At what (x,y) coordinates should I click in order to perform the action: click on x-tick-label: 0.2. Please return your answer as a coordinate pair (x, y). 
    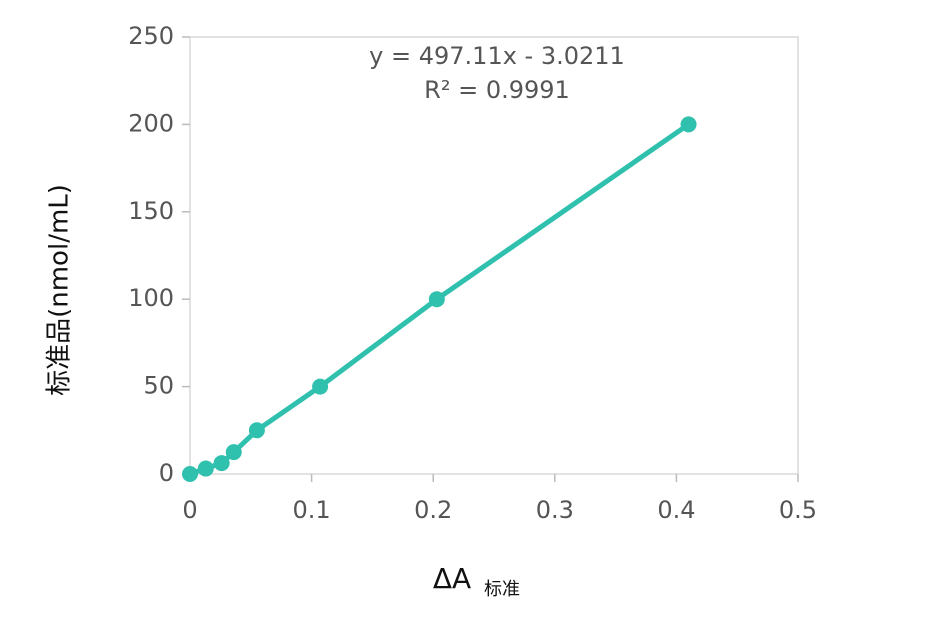
    Looking at the image, I should click on (433, 510).